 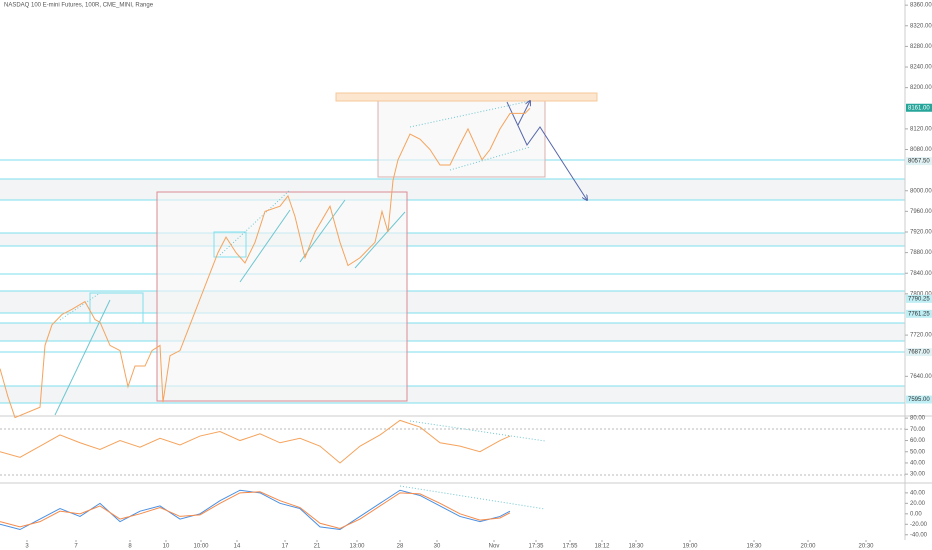 I want to click on y-tick-label: 7640.00, so click(x=921, y=377).